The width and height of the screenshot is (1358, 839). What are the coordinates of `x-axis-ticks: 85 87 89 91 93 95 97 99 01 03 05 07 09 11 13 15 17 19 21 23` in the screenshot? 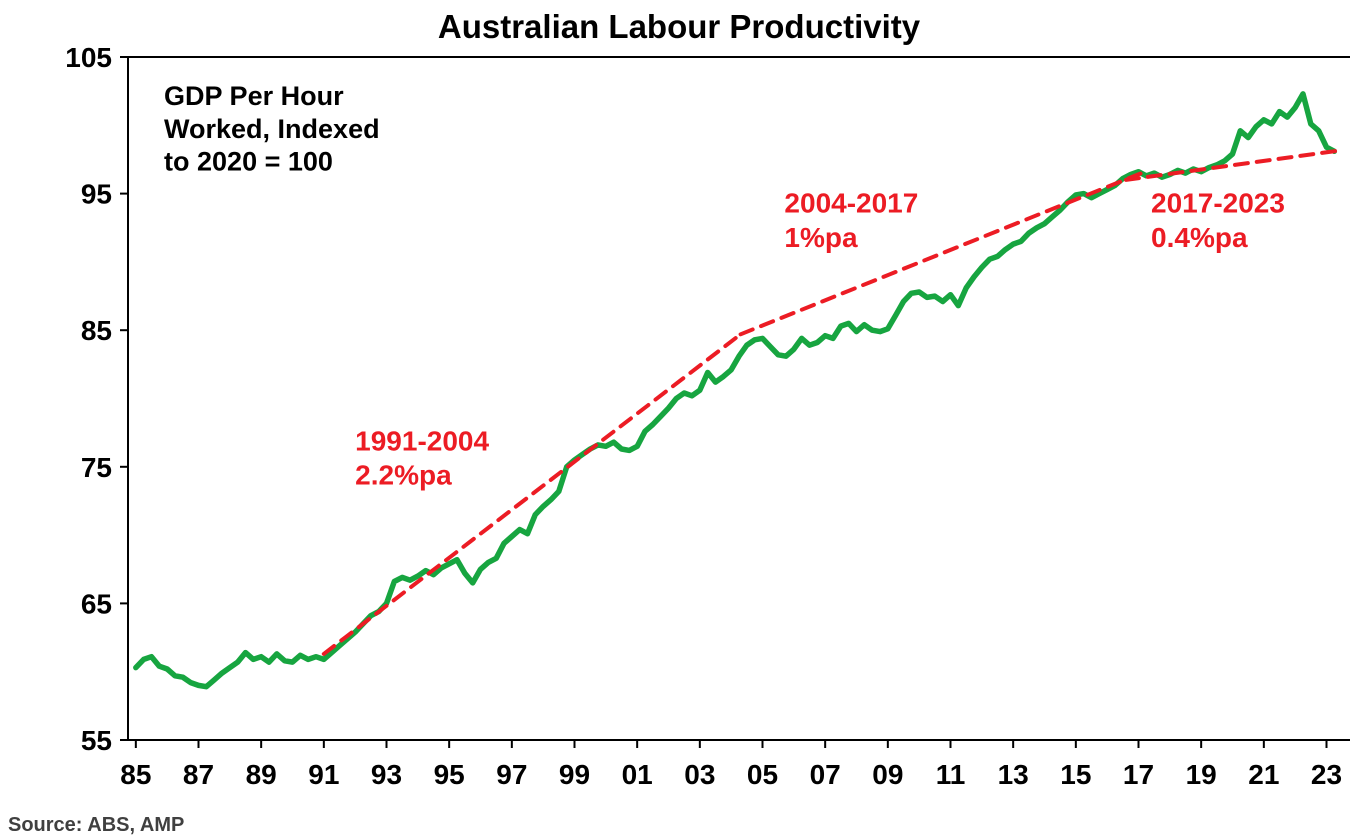 It's located at (731, 765).